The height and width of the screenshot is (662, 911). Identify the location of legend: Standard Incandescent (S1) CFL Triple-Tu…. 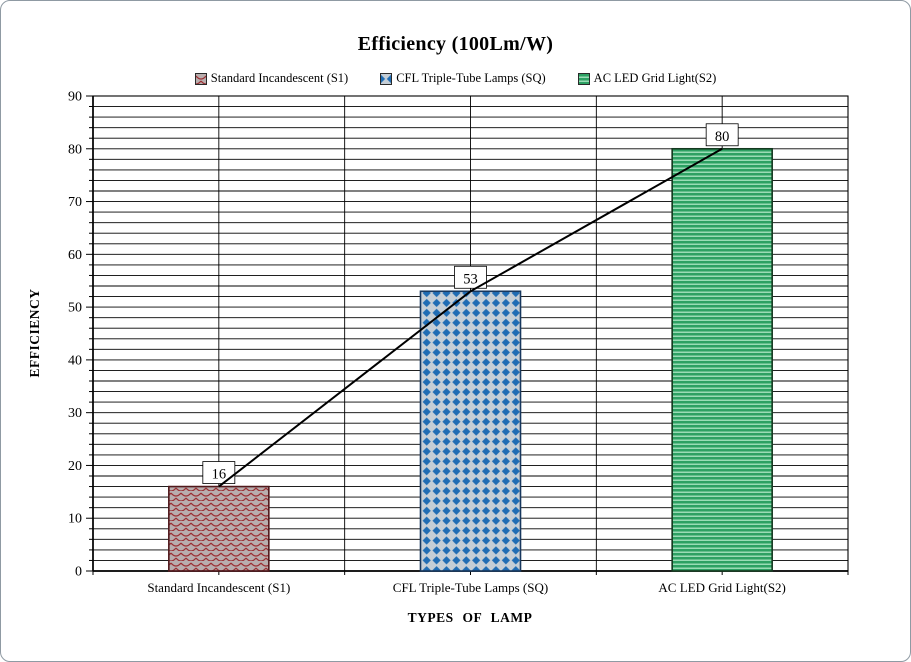
(455, 78).